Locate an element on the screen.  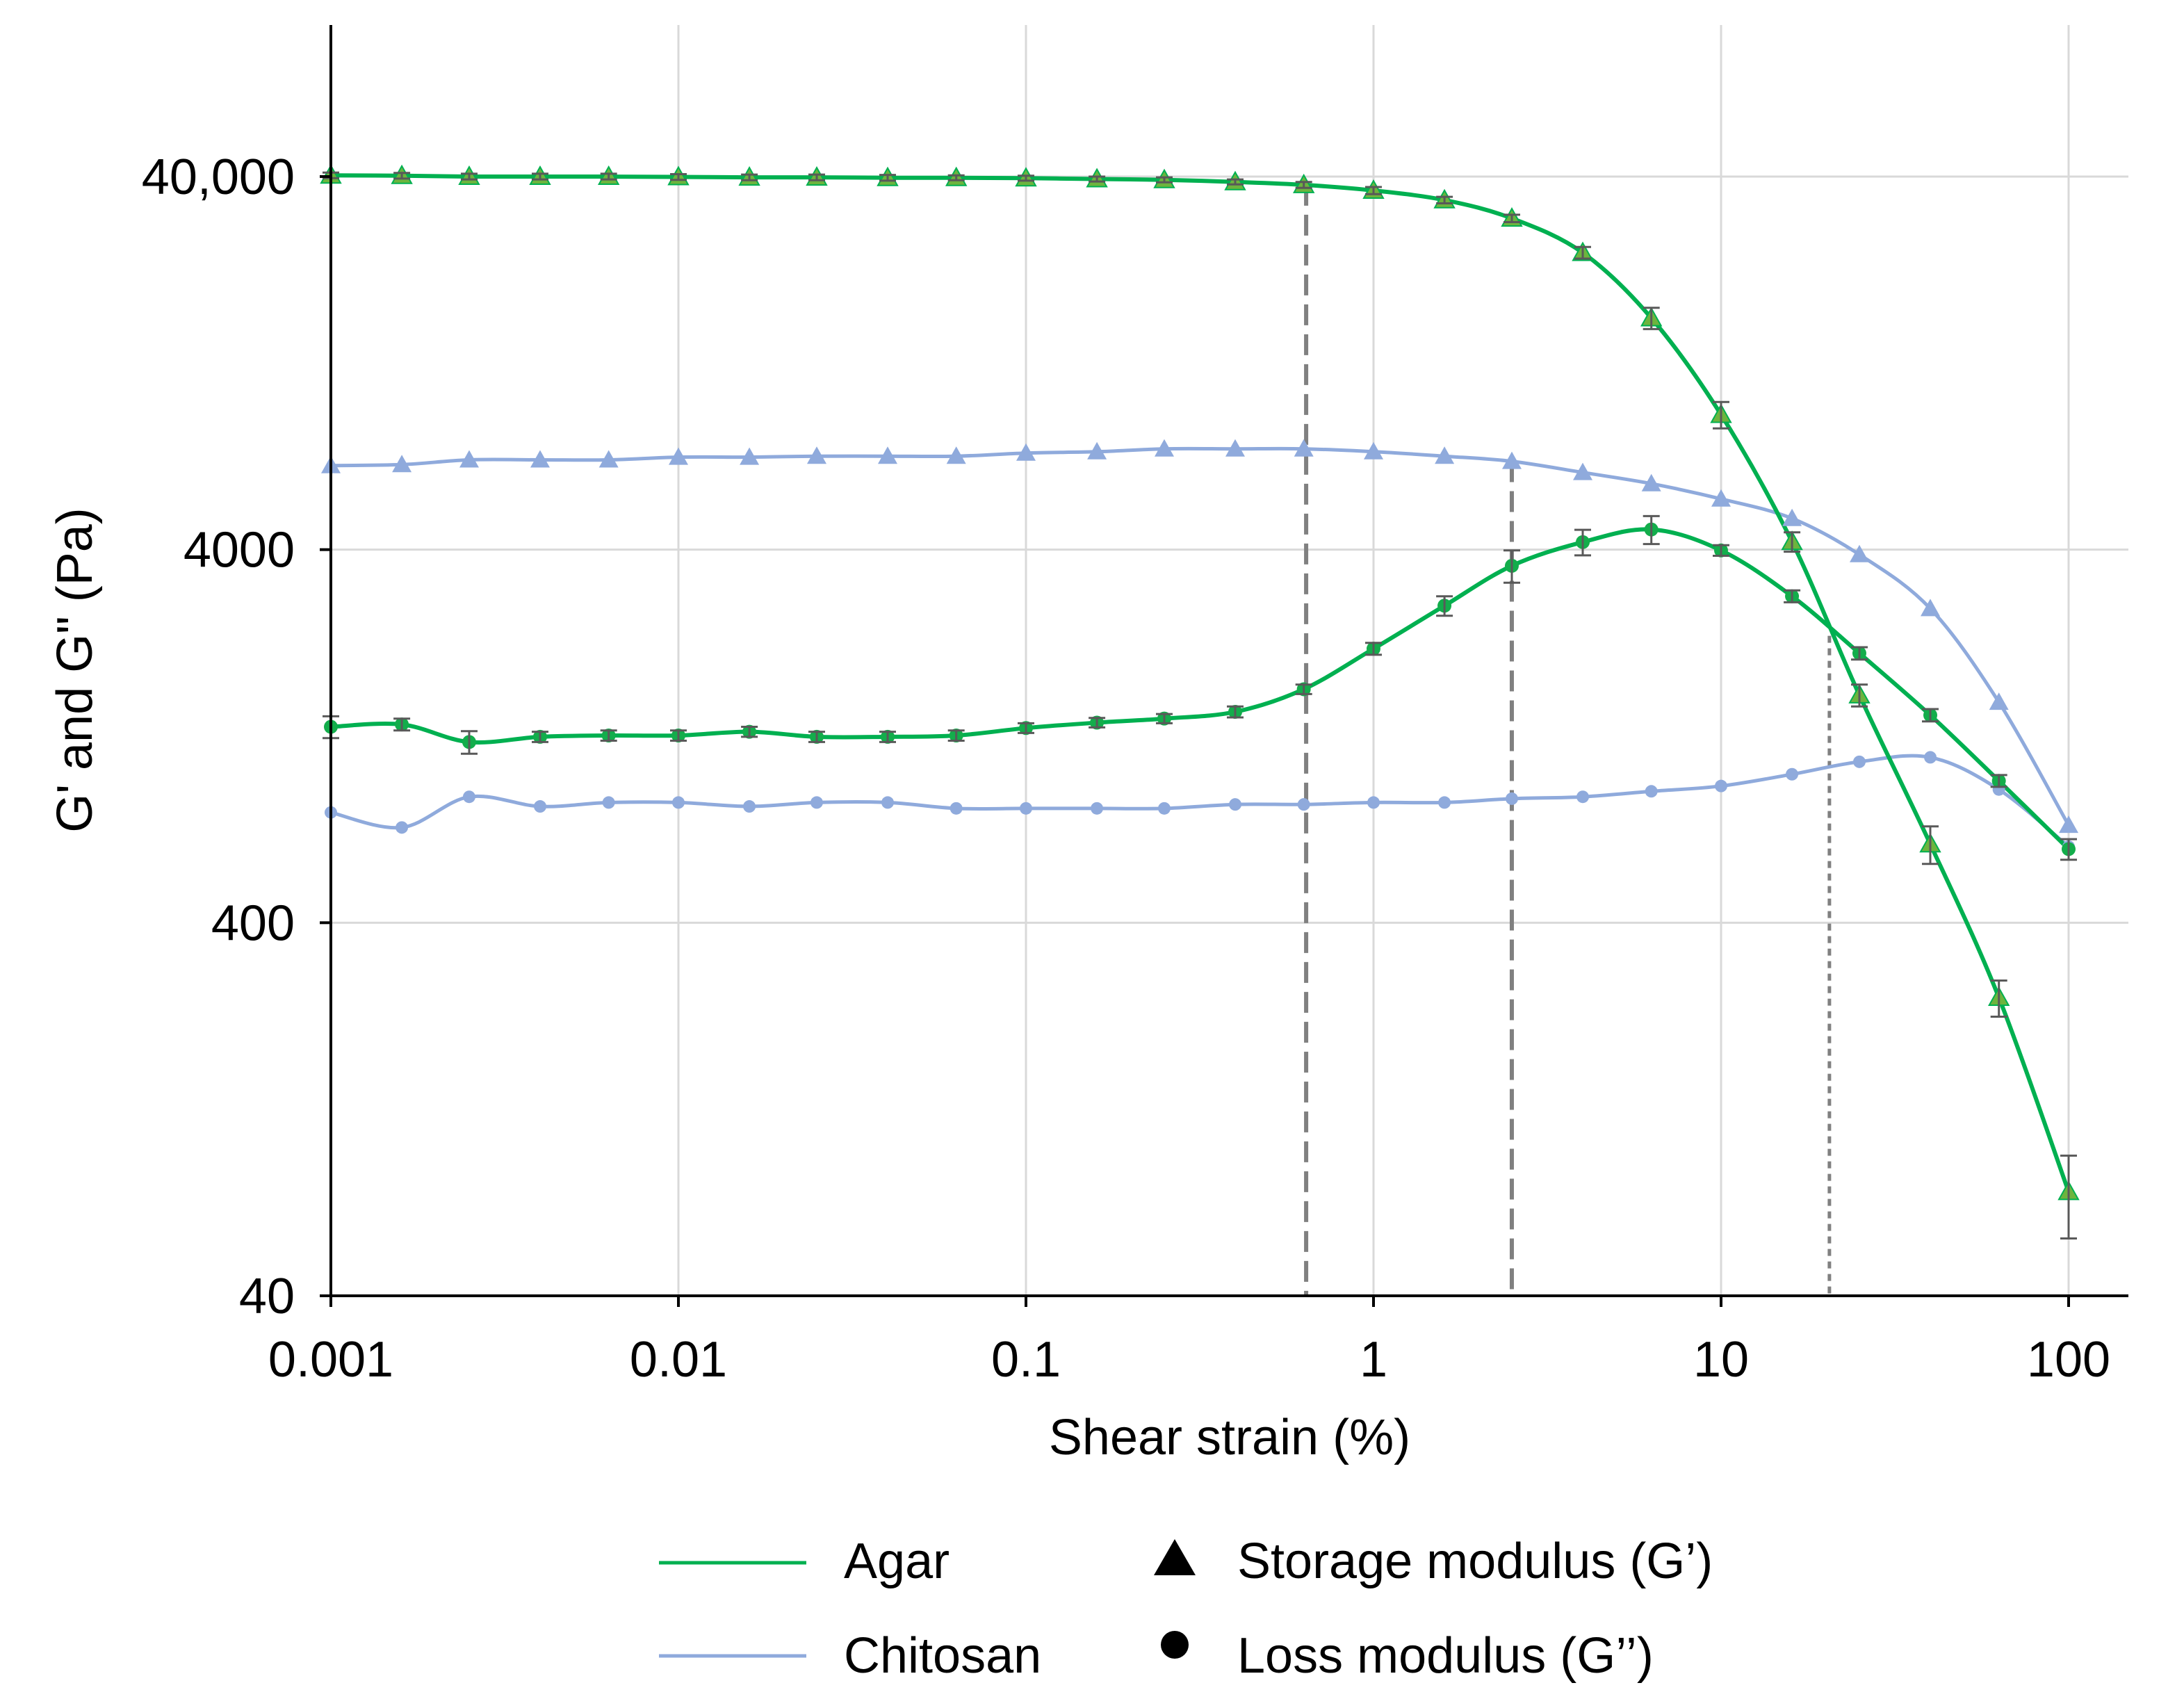
x-tick-label: 100 is located at coordinates (2068, 1360).